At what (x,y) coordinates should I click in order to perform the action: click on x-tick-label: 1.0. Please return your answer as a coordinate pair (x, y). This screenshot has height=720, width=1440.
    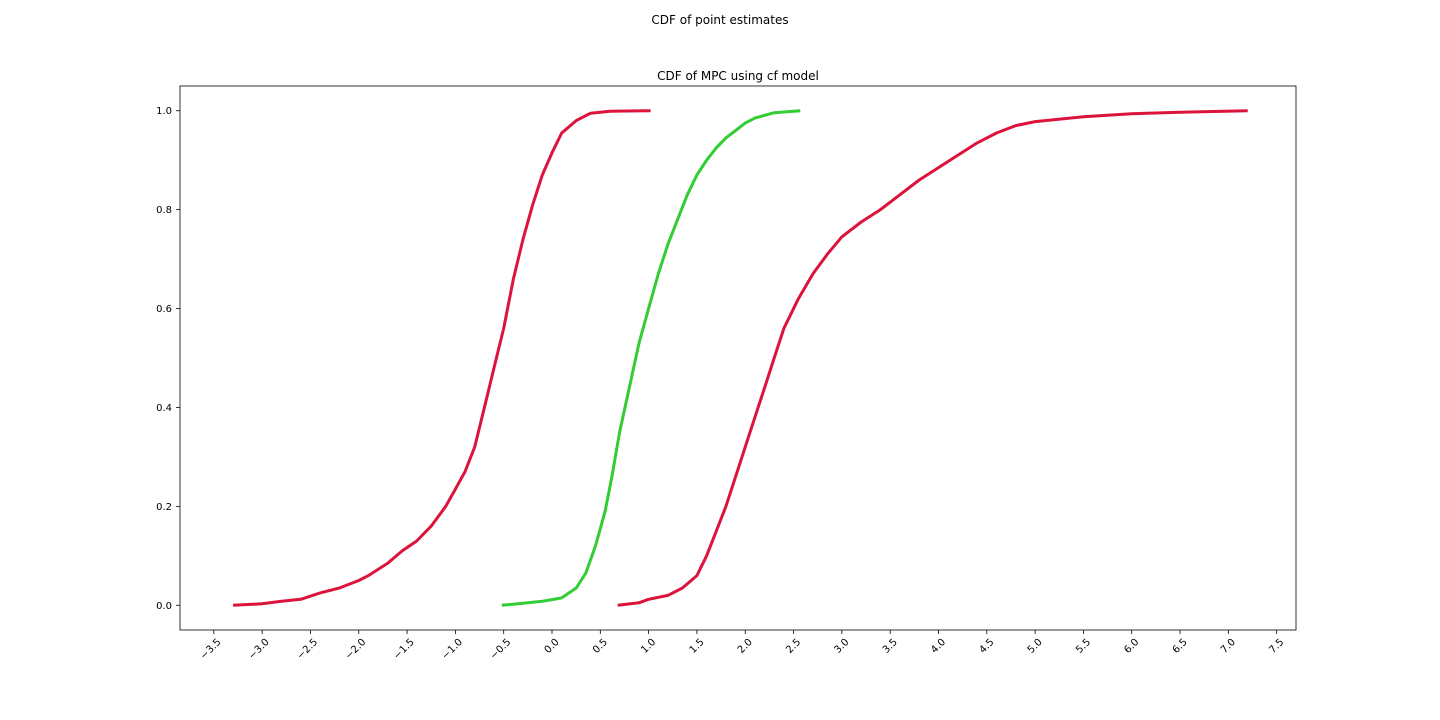
    Looking at the image, I should click on (648, 646).